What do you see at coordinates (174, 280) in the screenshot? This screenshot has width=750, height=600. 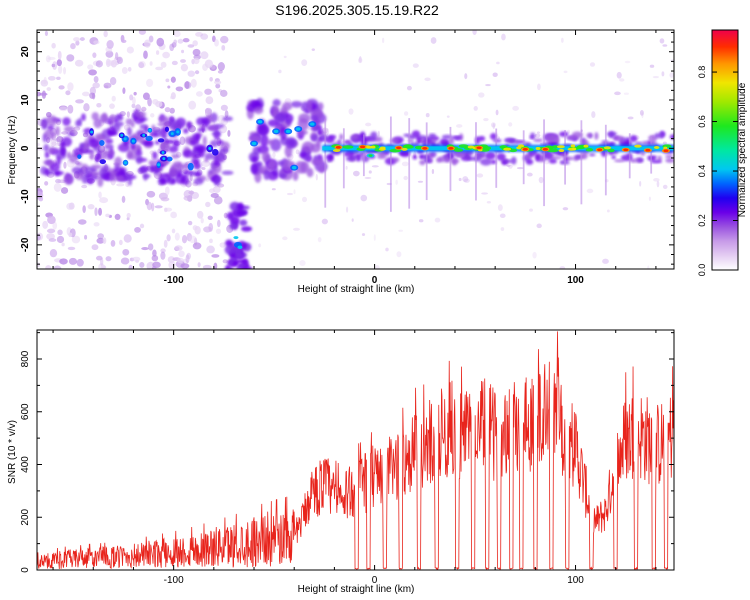 I see `spectrogram-xtick-label: -100` at bounding box center [174, 280].